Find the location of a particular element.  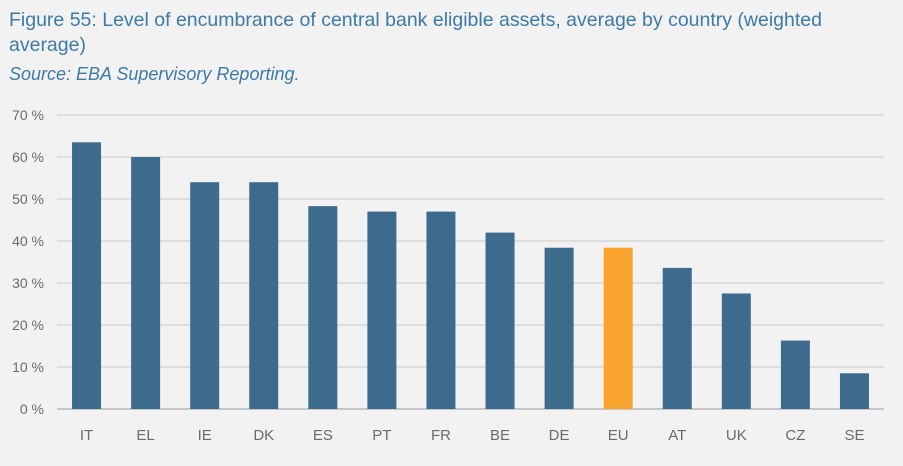

x-tick-label: IE is located at coordinates (205, 435).